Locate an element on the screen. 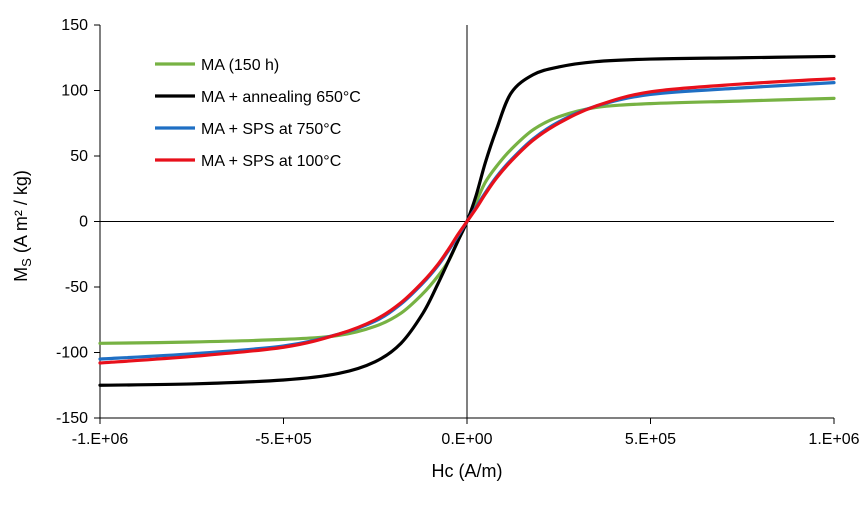 The width and height of the screenshot is (864, 505). x-axis-title: Hc (A/m) is located at coordinates (467, 471).